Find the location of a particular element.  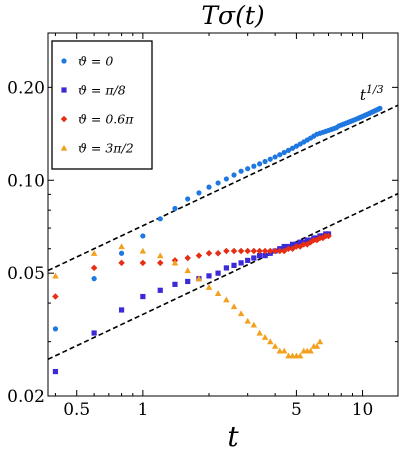

annotation-t-one-third: t1/3 is located at coordinates (372, 93).